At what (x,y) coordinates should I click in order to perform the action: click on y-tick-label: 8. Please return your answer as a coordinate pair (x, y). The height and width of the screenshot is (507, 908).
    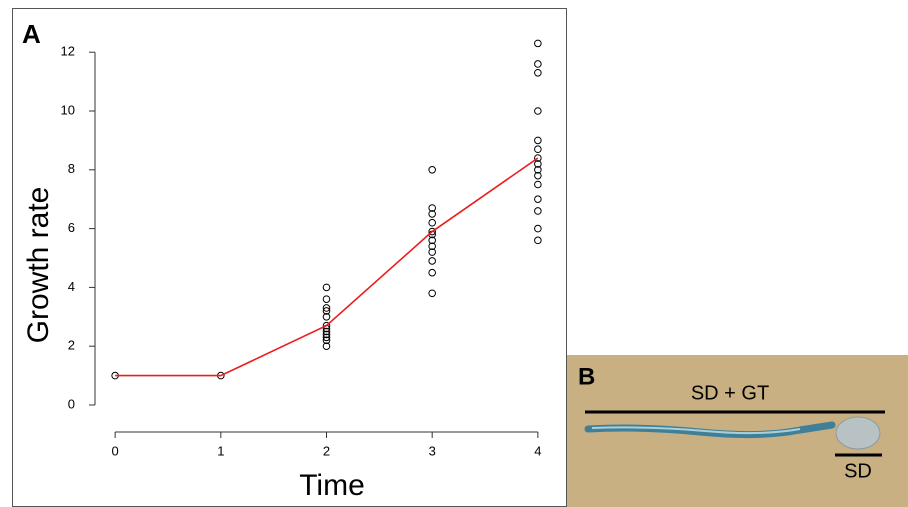
    Looking at the image, I should click on (71, 168).